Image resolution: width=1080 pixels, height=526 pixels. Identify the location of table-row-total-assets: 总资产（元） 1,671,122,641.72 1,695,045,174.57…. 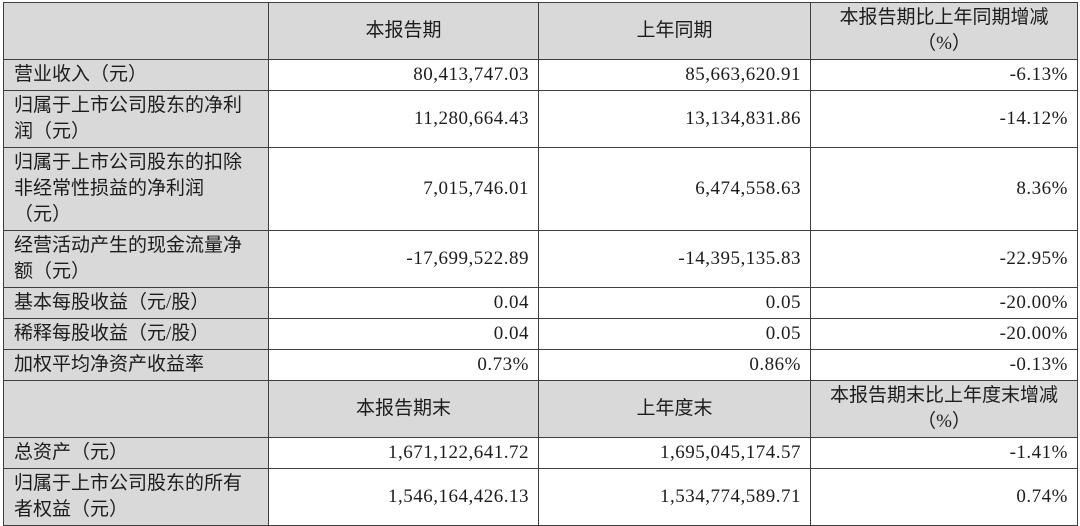
(540, 453).